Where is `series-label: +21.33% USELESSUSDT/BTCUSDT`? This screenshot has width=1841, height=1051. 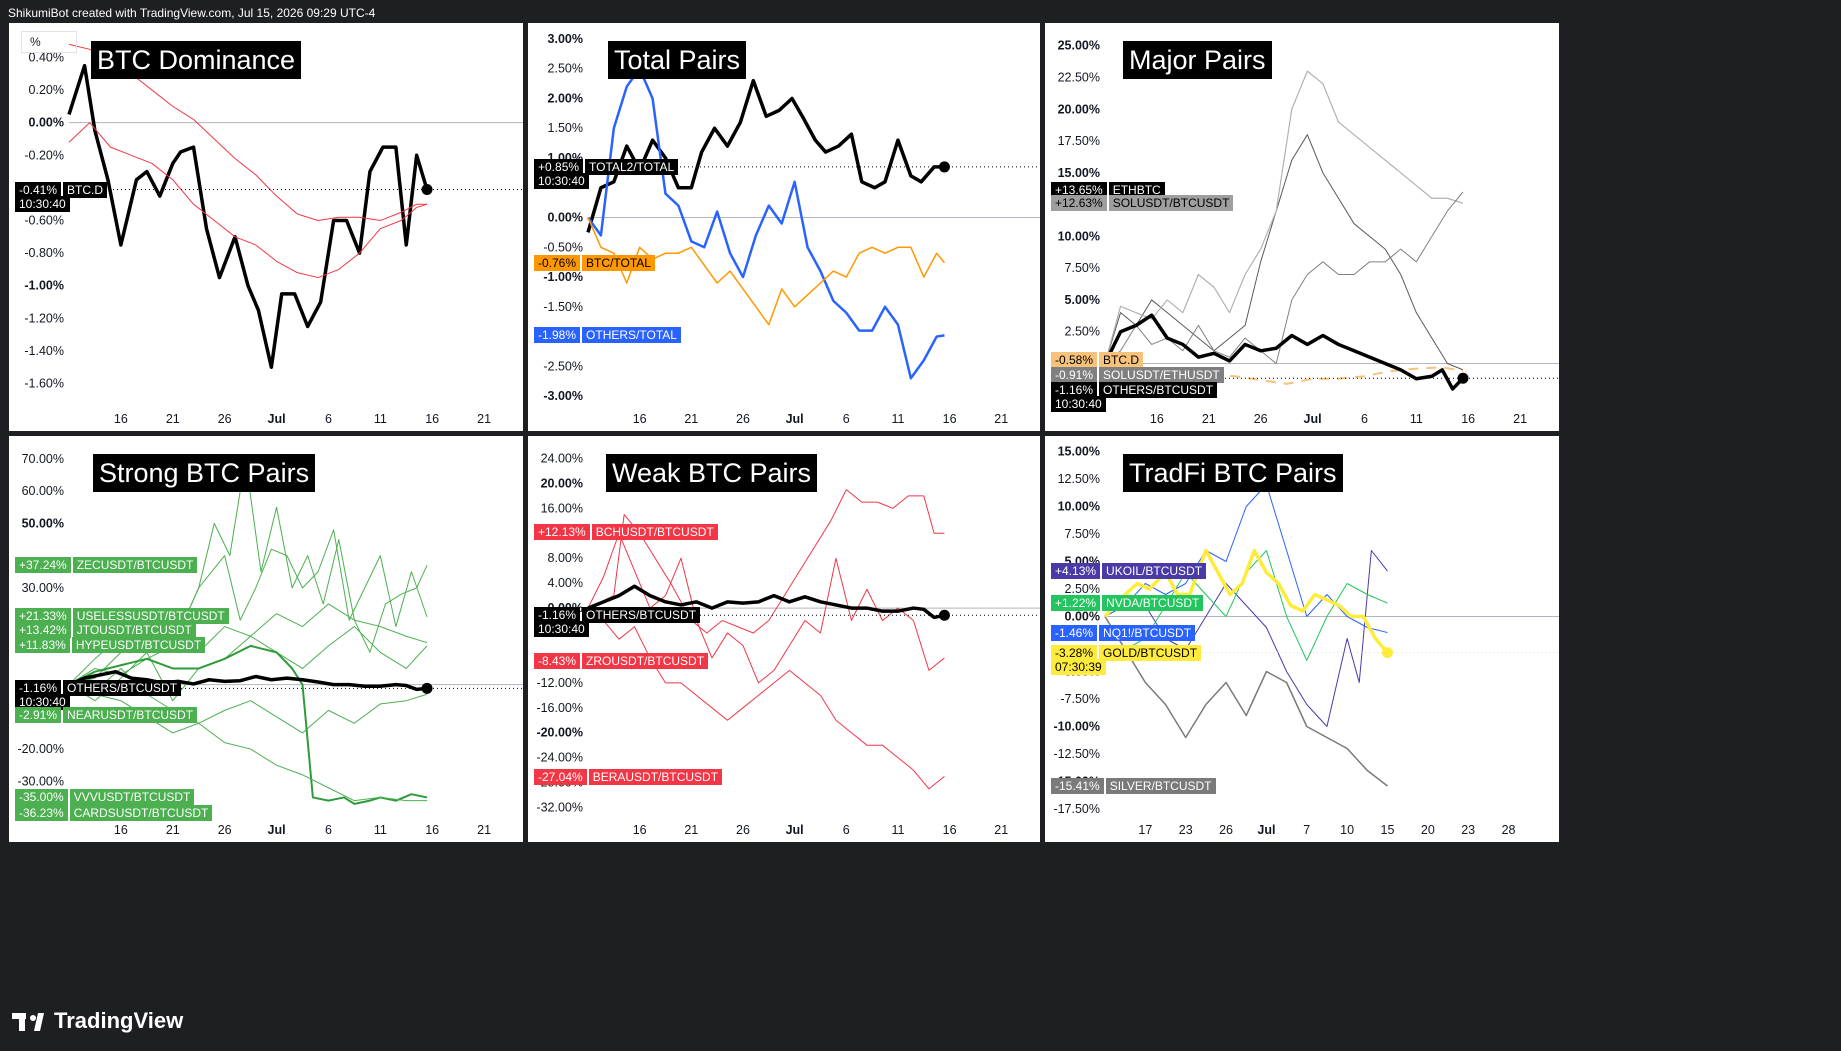
series-label: +21.33% USELESSUSDT/BTCUSDT is located at coordinates (122, 615).